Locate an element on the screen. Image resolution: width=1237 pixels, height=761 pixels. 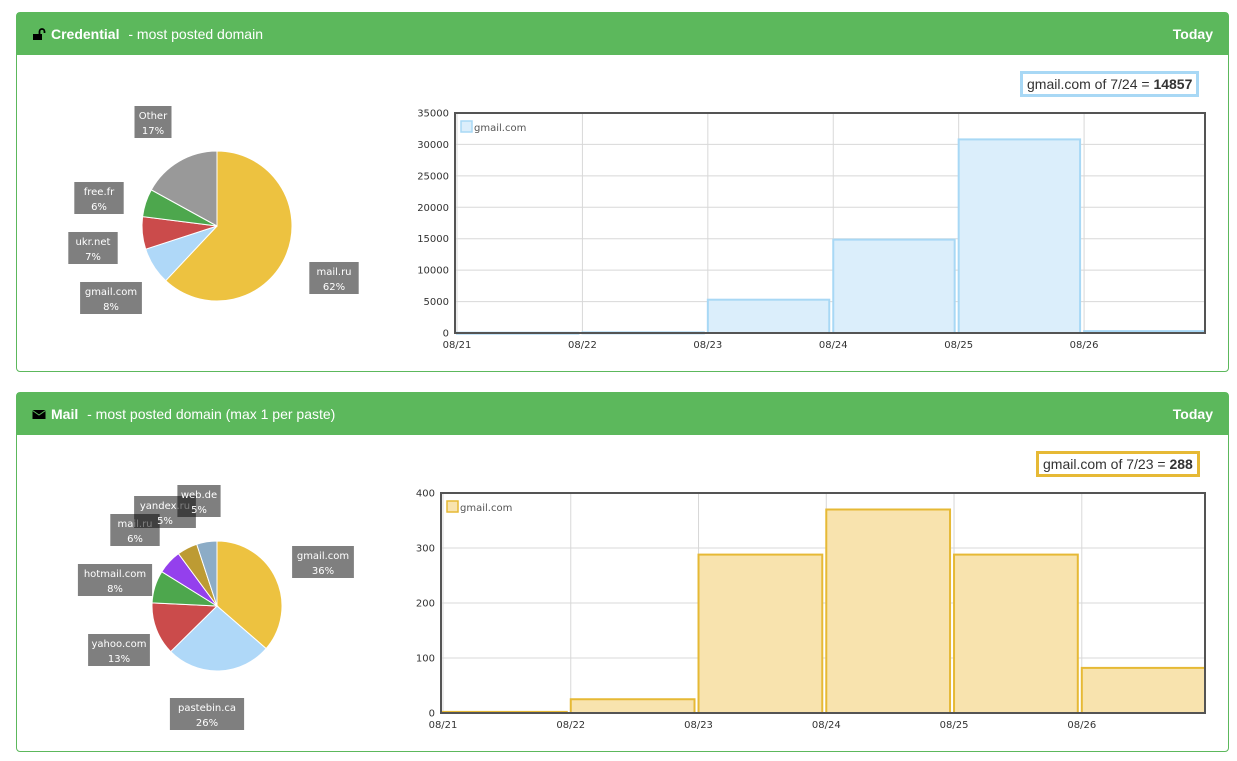
y-tick-label: 15000 is located at coordinates (433, 239).